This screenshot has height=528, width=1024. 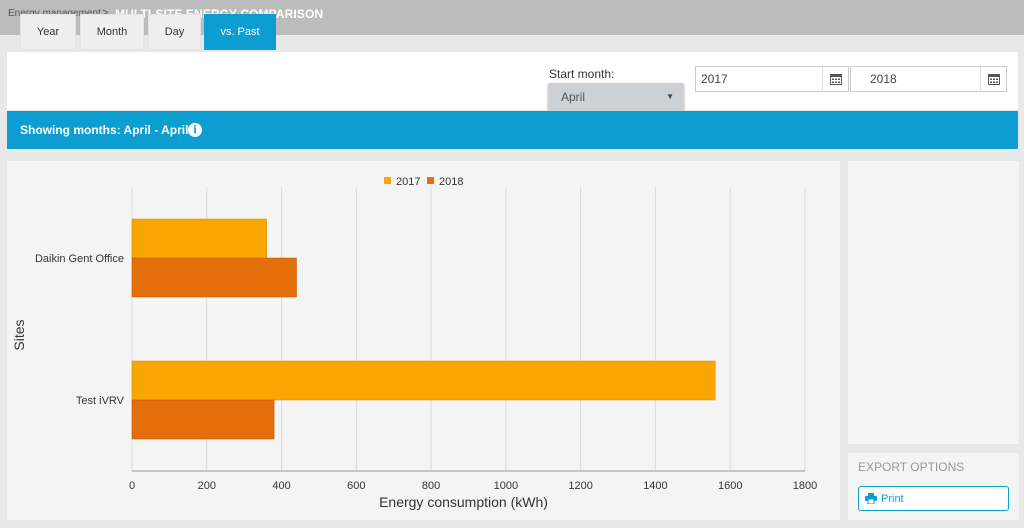 What do you see at coordinates (911, 467) in the screenshot?
I see `export-options-title: EXPORT OPTIONS` at bounding box center [911, 467].